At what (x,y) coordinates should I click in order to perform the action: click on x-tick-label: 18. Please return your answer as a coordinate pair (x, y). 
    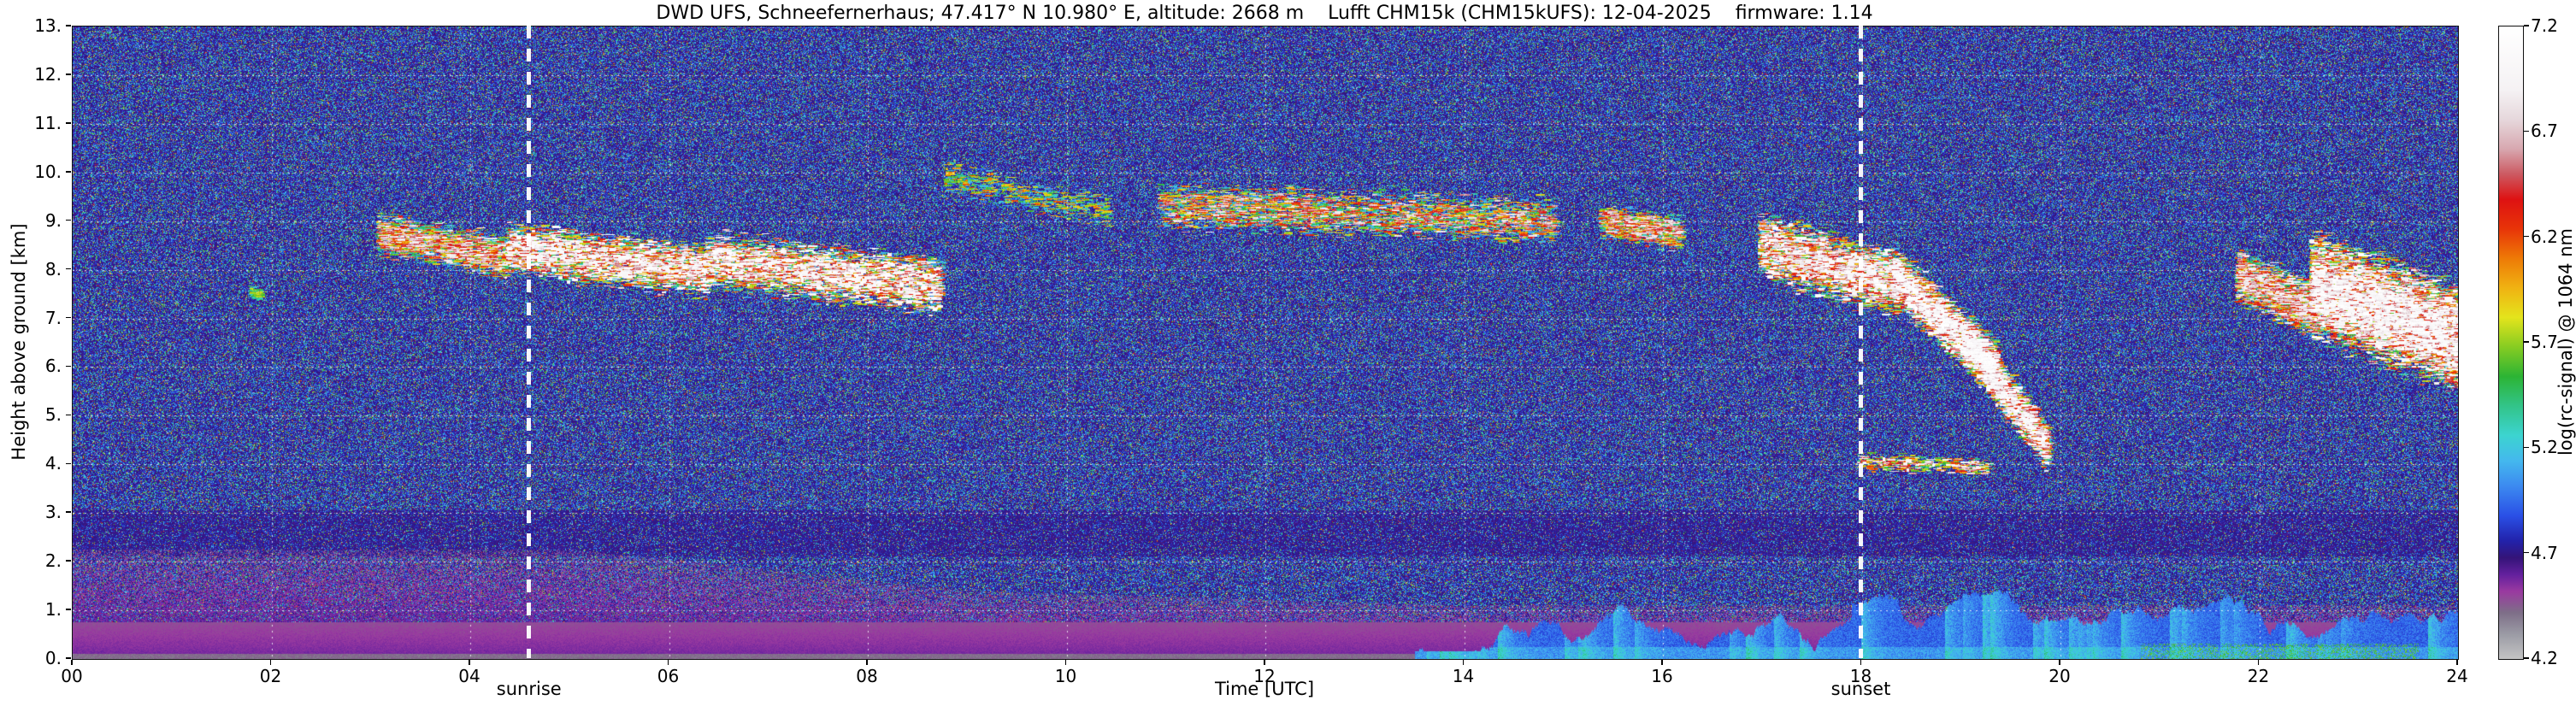
    Looking at the image, I should click on (1860, 676).